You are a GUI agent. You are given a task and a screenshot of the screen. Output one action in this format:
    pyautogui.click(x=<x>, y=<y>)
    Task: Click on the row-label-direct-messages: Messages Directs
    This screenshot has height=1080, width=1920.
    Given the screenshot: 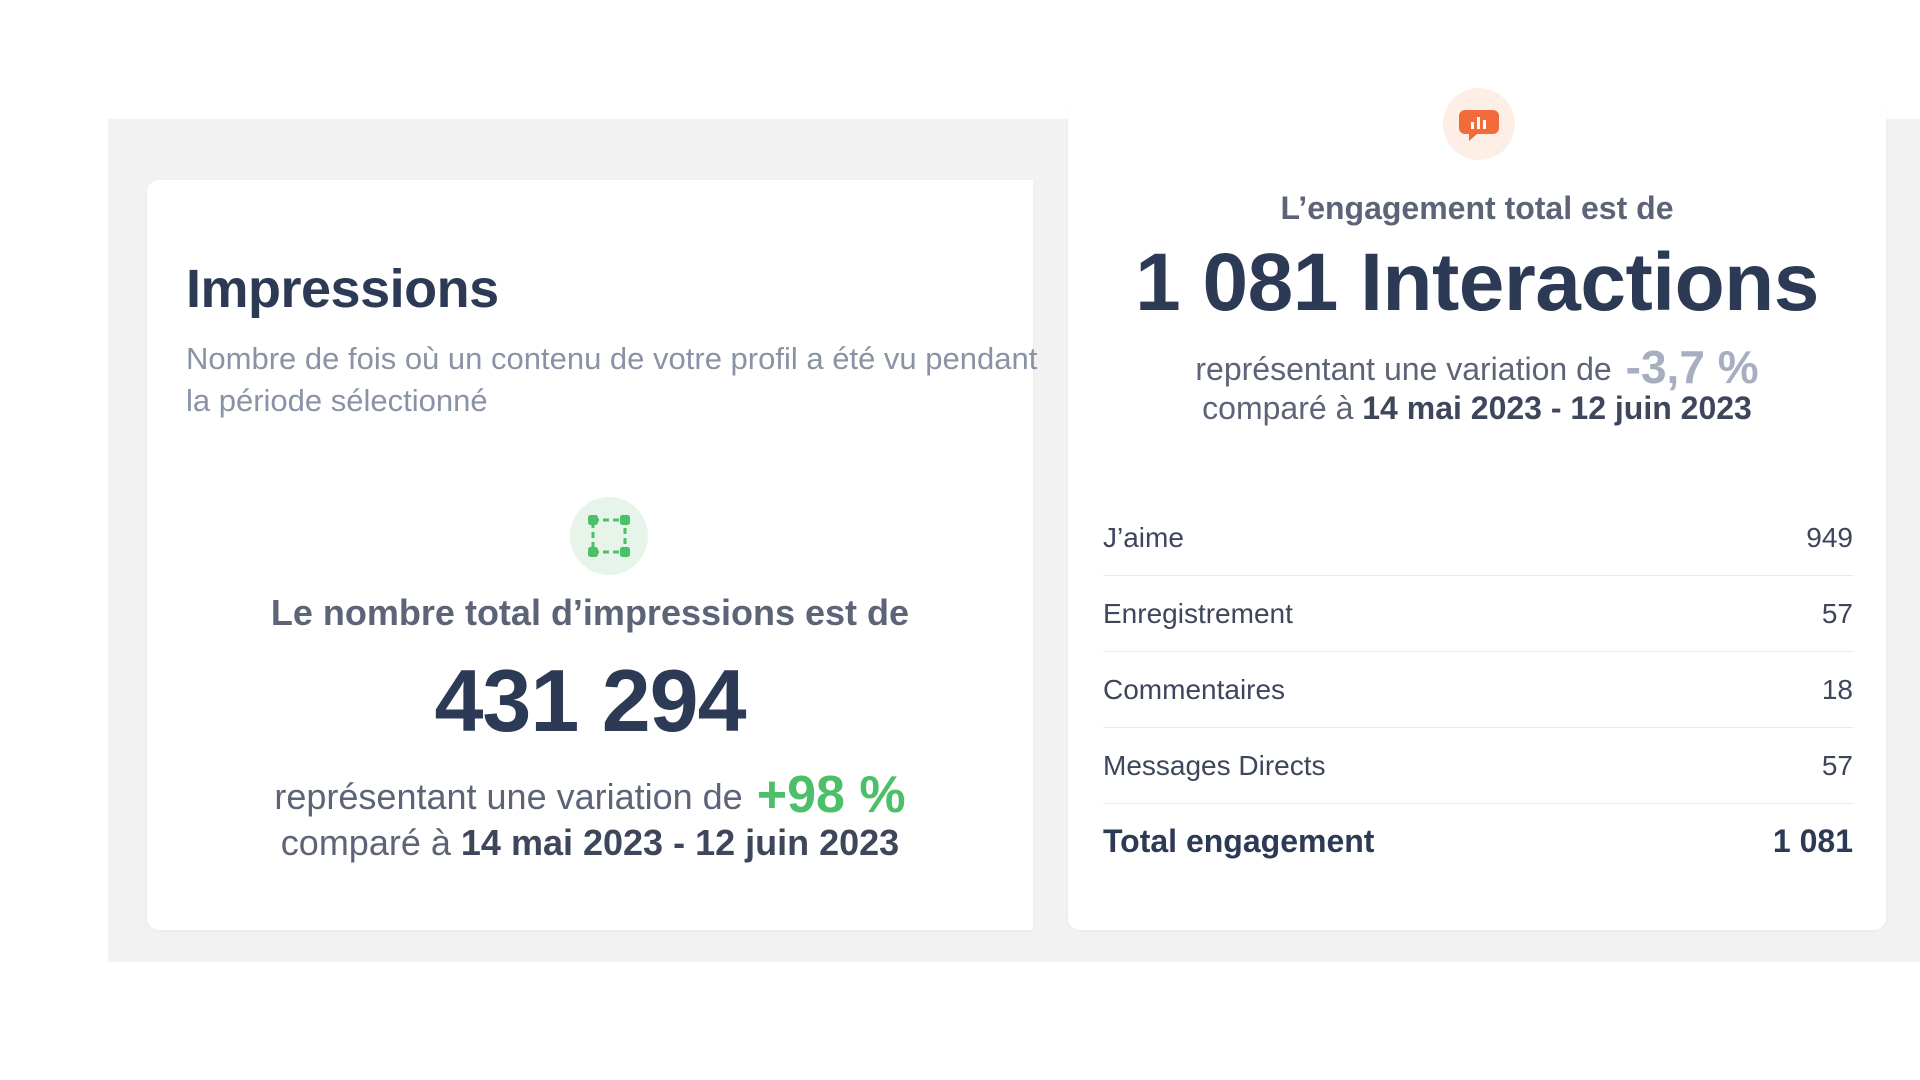 What is the action you would take?
    pyautogui.click(x=1214, y=765)
    